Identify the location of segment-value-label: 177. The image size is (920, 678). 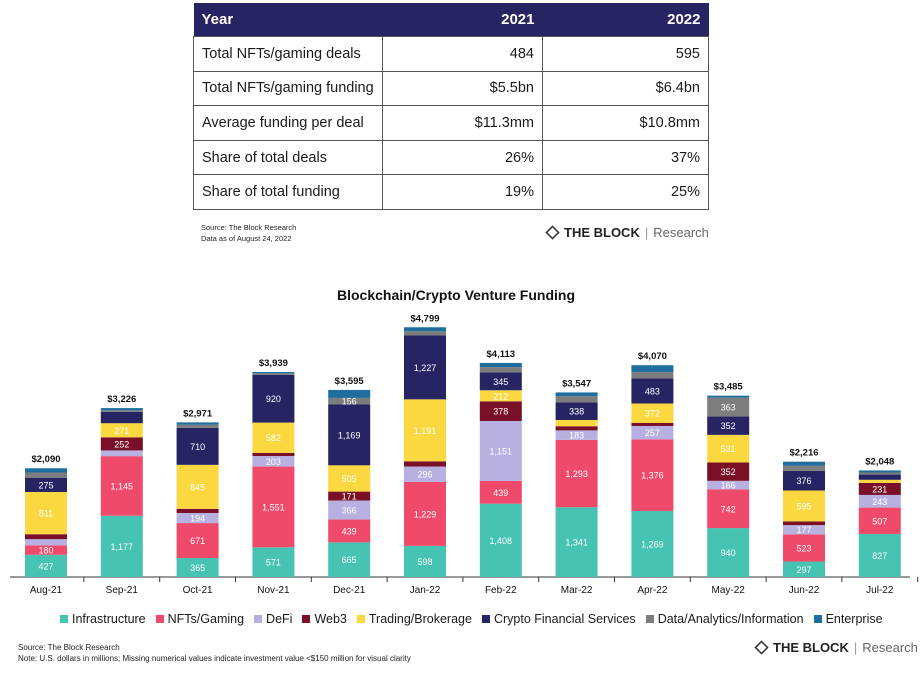
(803, 530).